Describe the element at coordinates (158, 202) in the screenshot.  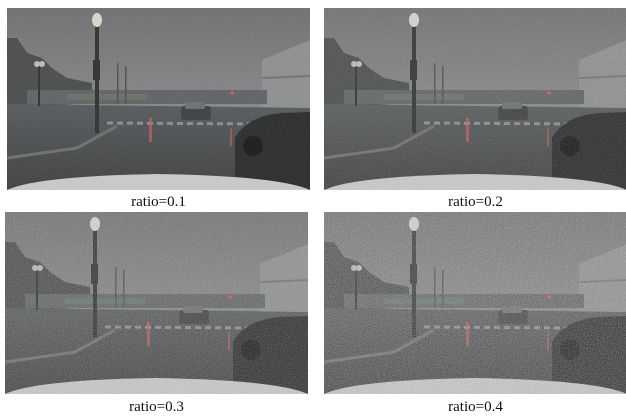
I see `caption-ratio-0-1: ratio=0.1` at that location.